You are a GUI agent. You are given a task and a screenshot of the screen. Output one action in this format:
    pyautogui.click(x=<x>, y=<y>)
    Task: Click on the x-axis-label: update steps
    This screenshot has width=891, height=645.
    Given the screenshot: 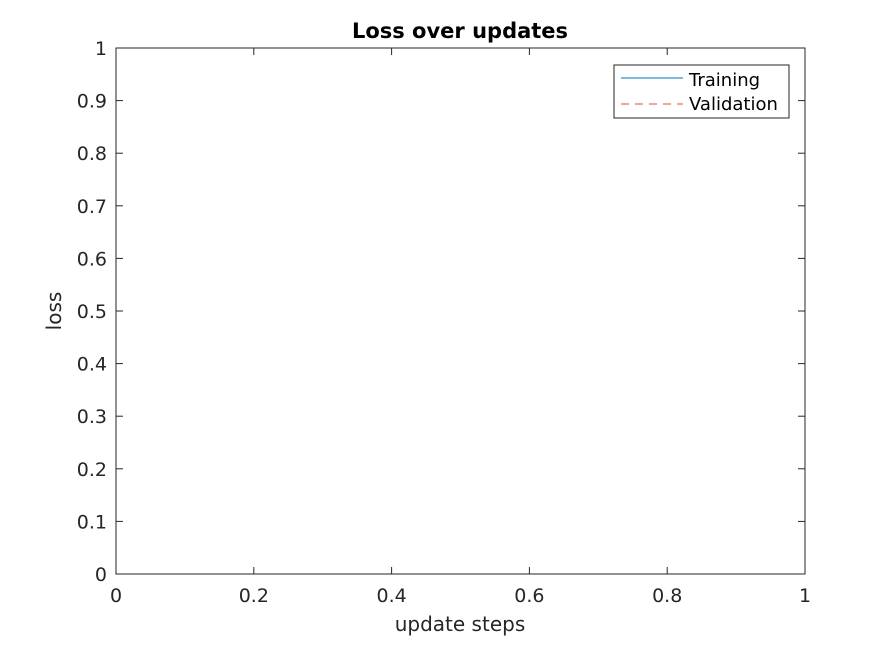 What is the action you would take?
    pyautogui.click(x=460, y=624)
    